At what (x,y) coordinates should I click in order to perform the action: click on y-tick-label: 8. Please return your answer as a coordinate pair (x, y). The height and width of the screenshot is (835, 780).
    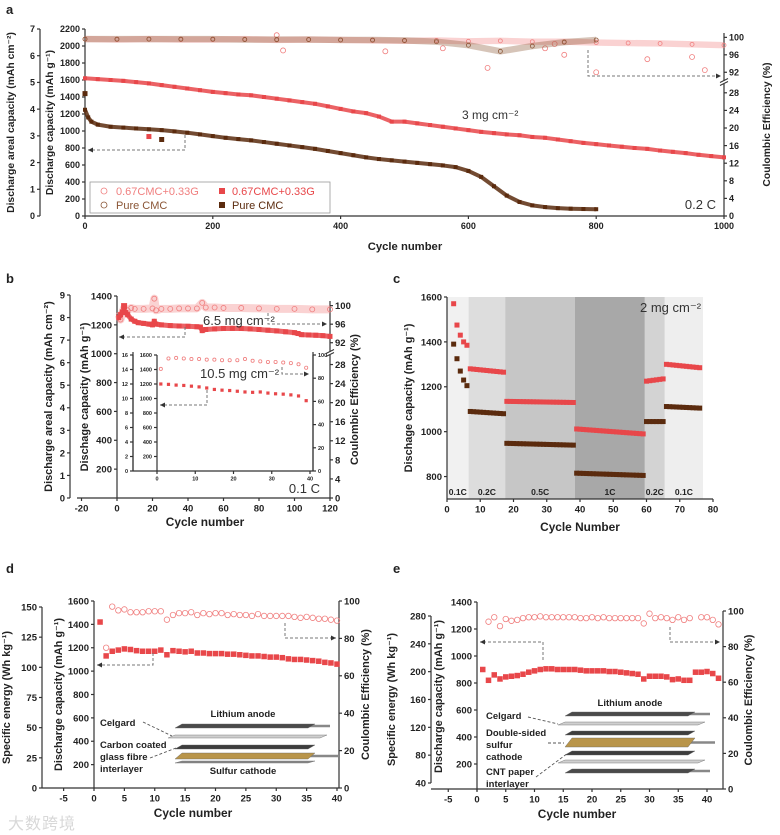
    Looking at the image, I should click on (62, 318).